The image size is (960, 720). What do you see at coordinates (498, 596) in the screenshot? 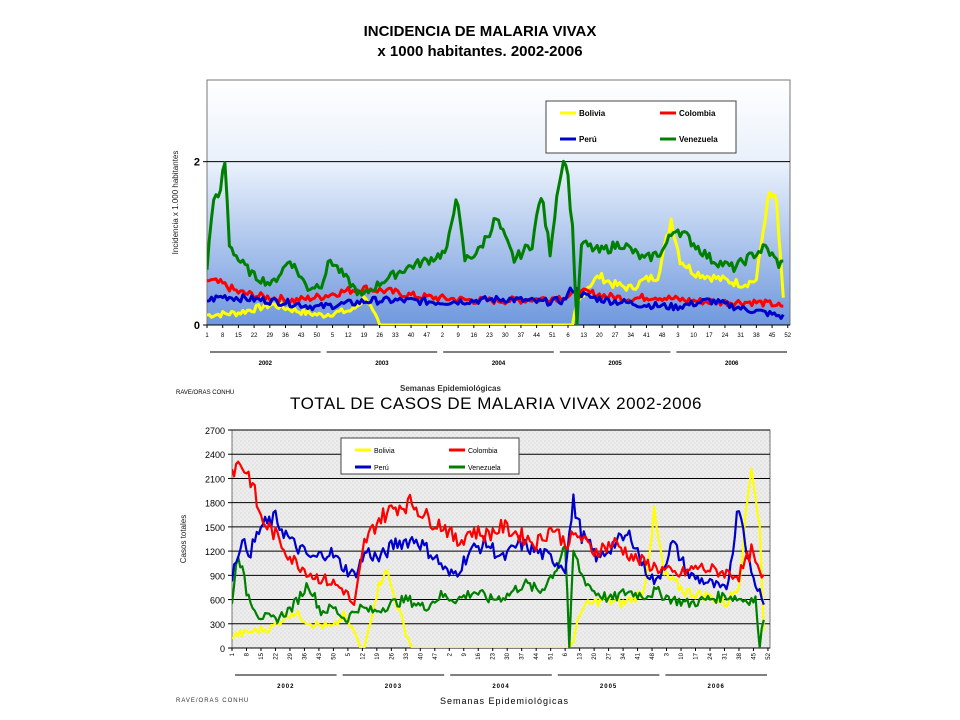
I see `chart2-series-venezuela` at bounding box center [498, 596].